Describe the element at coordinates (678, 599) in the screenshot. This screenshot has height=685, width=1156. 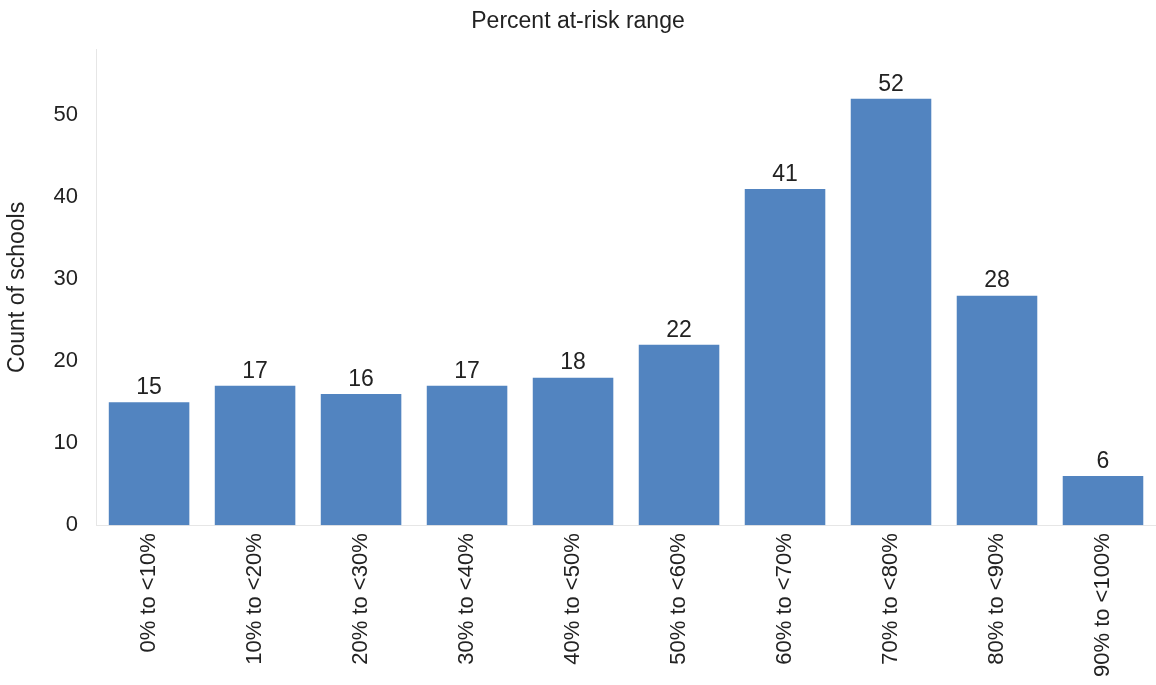
I see `x-tick-label: 50% to <60%` at that location.